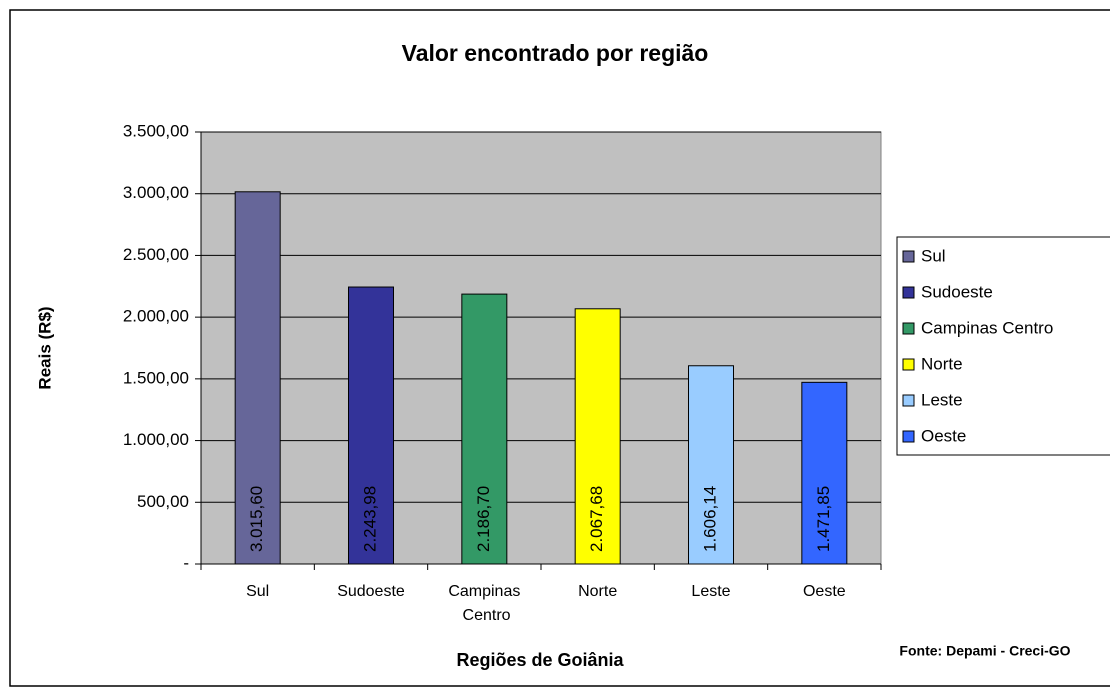  Describe the element at coordinates (1003, 346) in the screenshot. I see `legend-box` at that location.